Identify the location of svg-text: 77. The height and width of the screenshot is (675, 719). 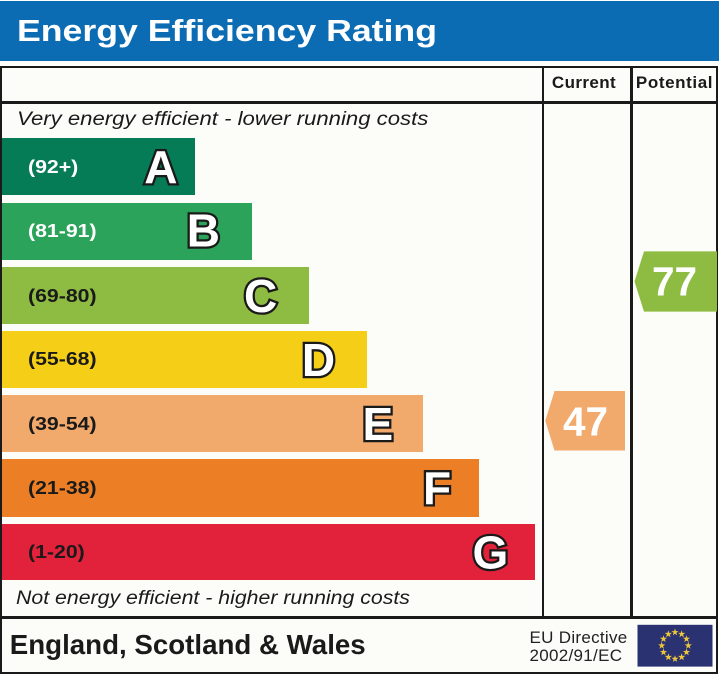
(674, 281).